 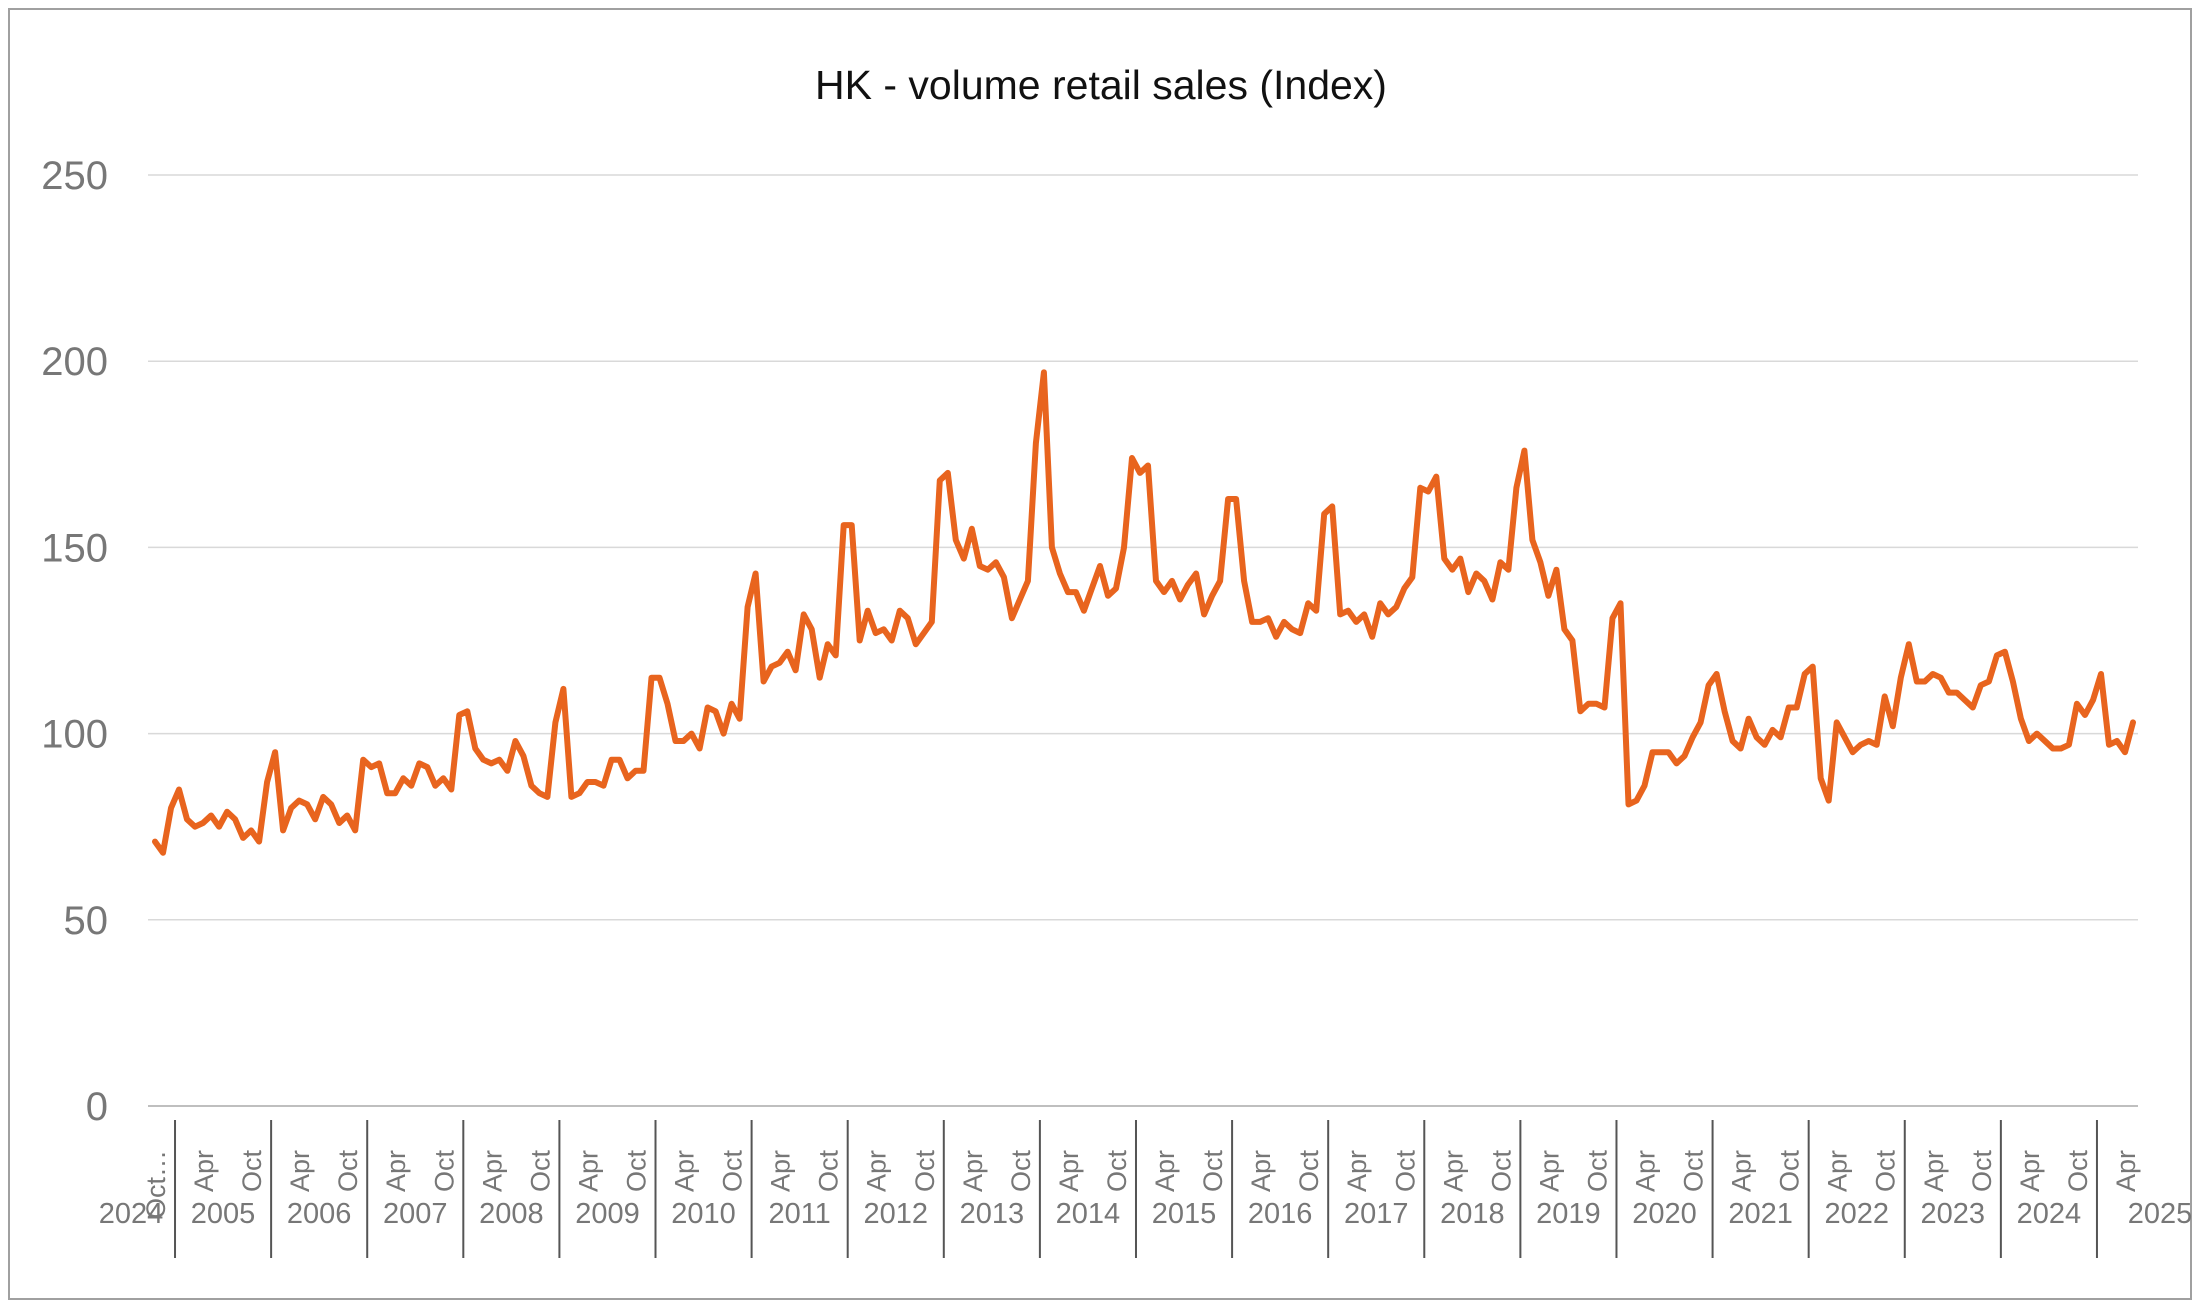 What do you see at coordinates (1261, 1171) in the screenshot?
I see `x-tick-label-apr-2016: Apr` at bounding box center [1261, 1171].